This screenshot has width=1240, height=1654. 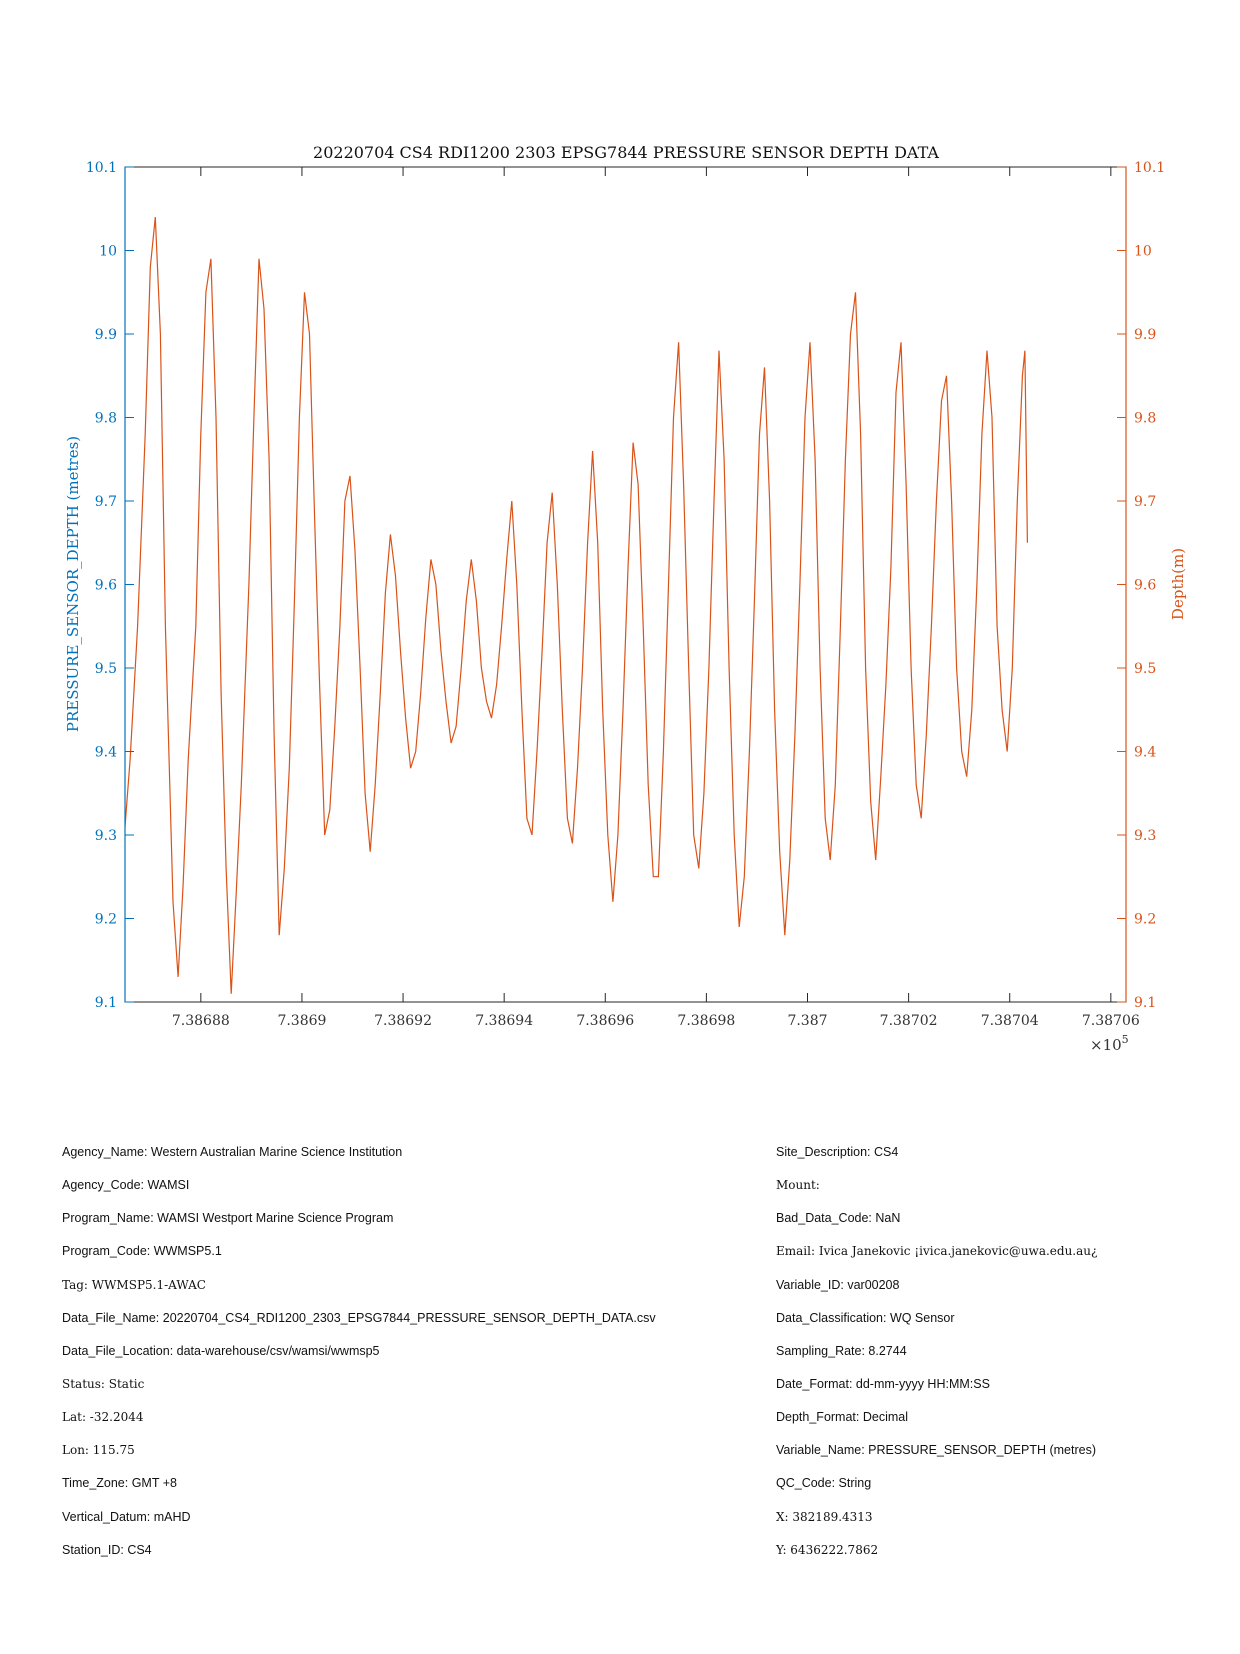 What do you see at coordinates (842, 1417) in the screenshot?
I see `metadata-field: Depth_Format: Decimal` at bounding box center [842, 1417].